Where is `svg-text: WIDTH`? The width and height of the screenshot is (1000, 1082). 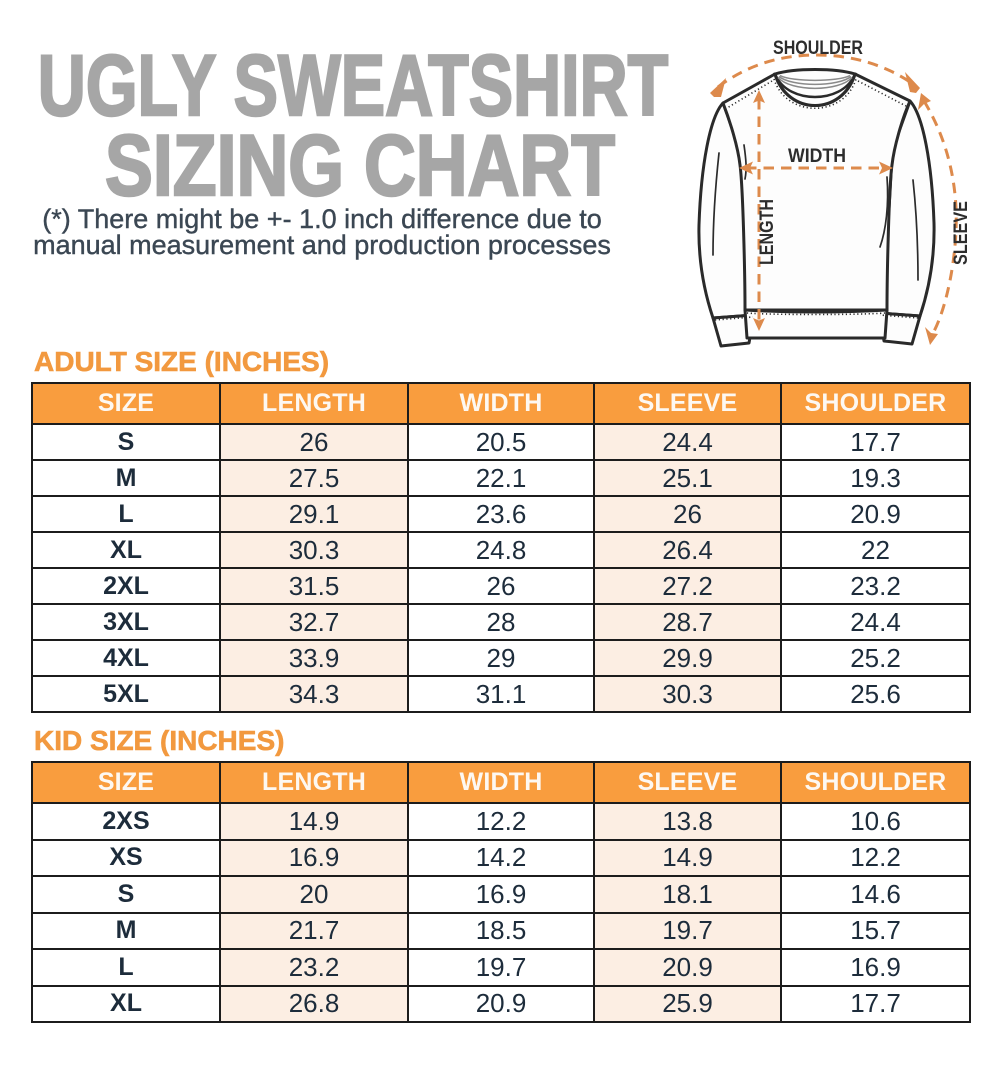
svg-text: WIDTH is located at coordinates (817, 156).